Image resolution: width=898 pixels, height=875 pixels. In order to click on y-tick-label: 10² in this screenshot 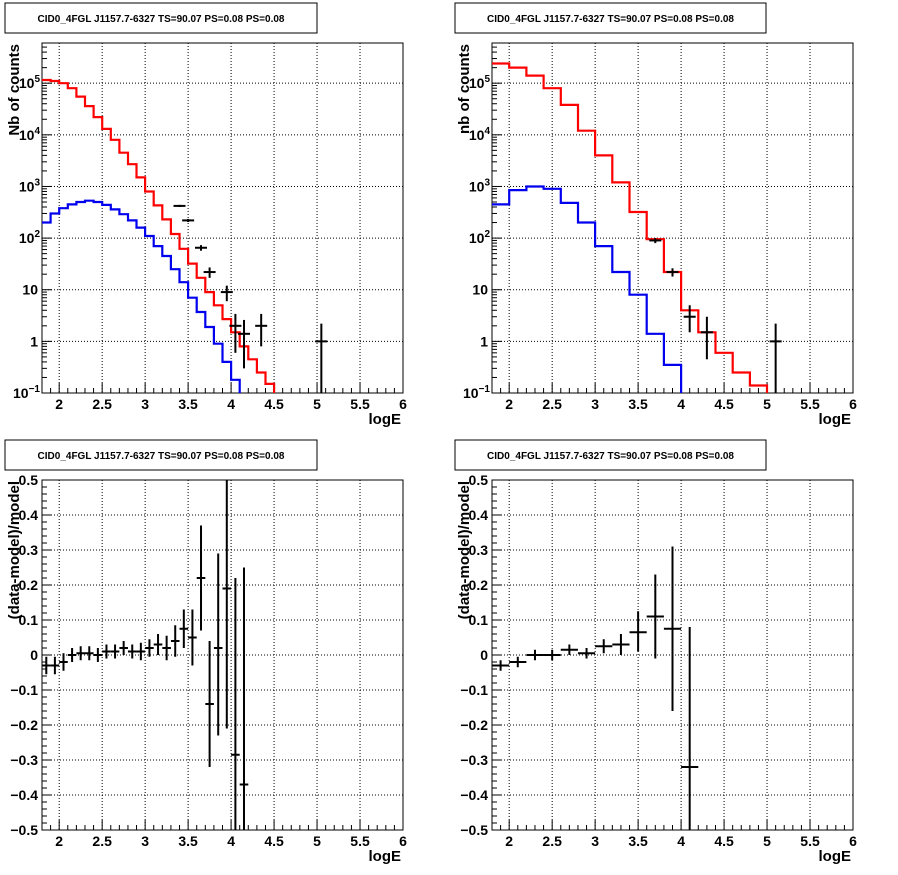, I will do `click(30, 237)`.